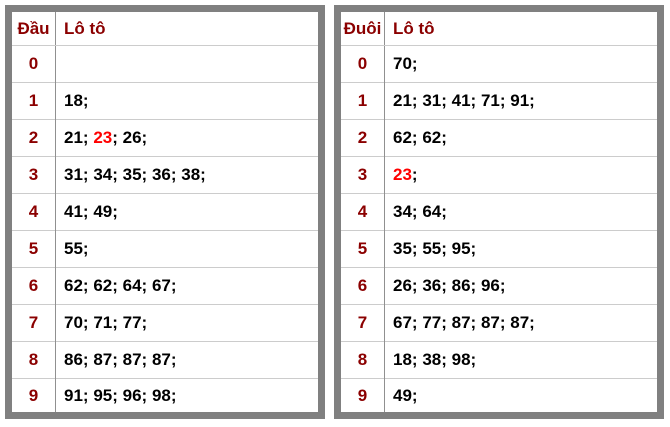 The width and height of the screenshot is (670, 427). Describe the element at coordinates (32, 212) in the screenshot. I see `digit-cell: 4` at that location.